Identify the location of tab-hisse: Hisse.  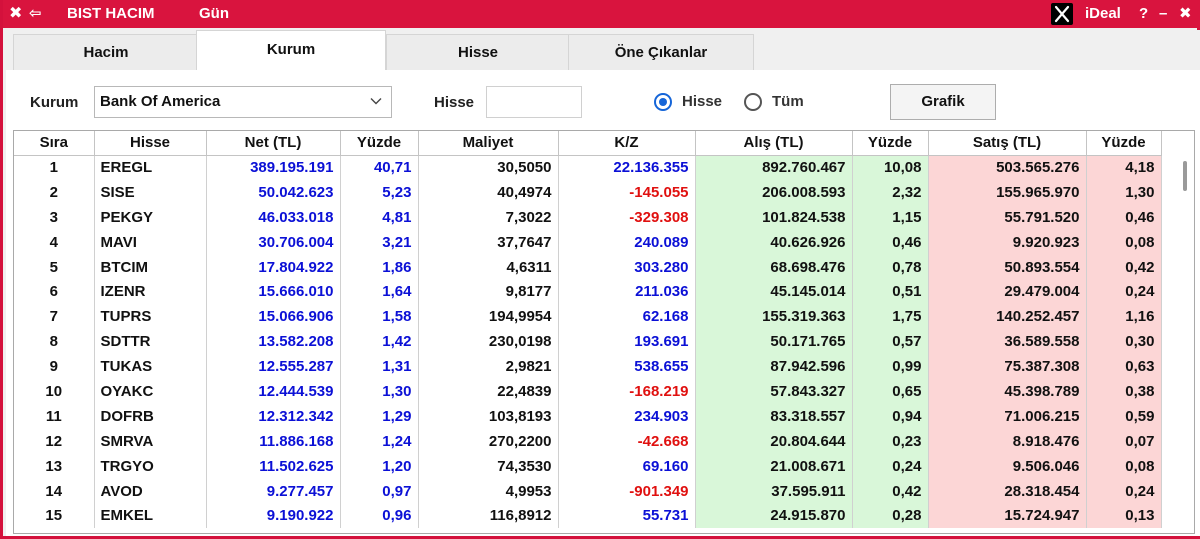
(478, 52).